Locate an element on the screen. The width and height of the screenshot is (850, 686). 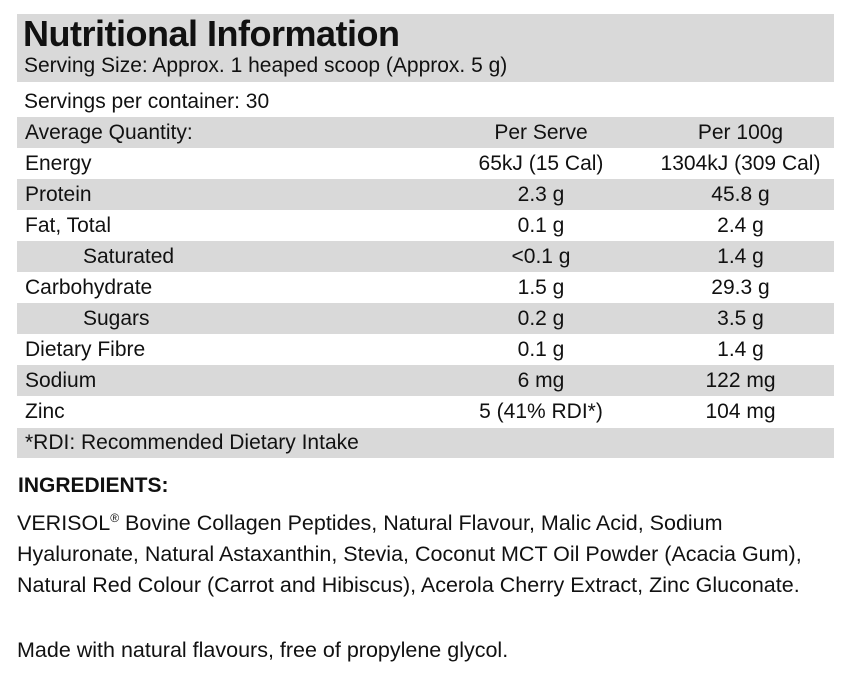
ingredients-heading: INGREDIENTS: is located at coordinates (93, 485).